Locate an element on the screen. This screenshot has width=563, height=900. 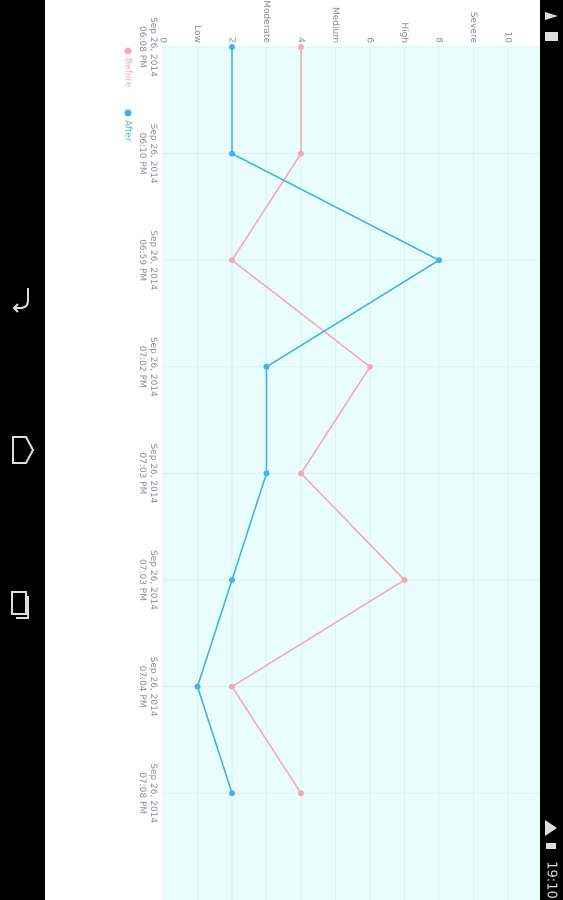
y-tick-label: Low is located at coordinates (197, 34).